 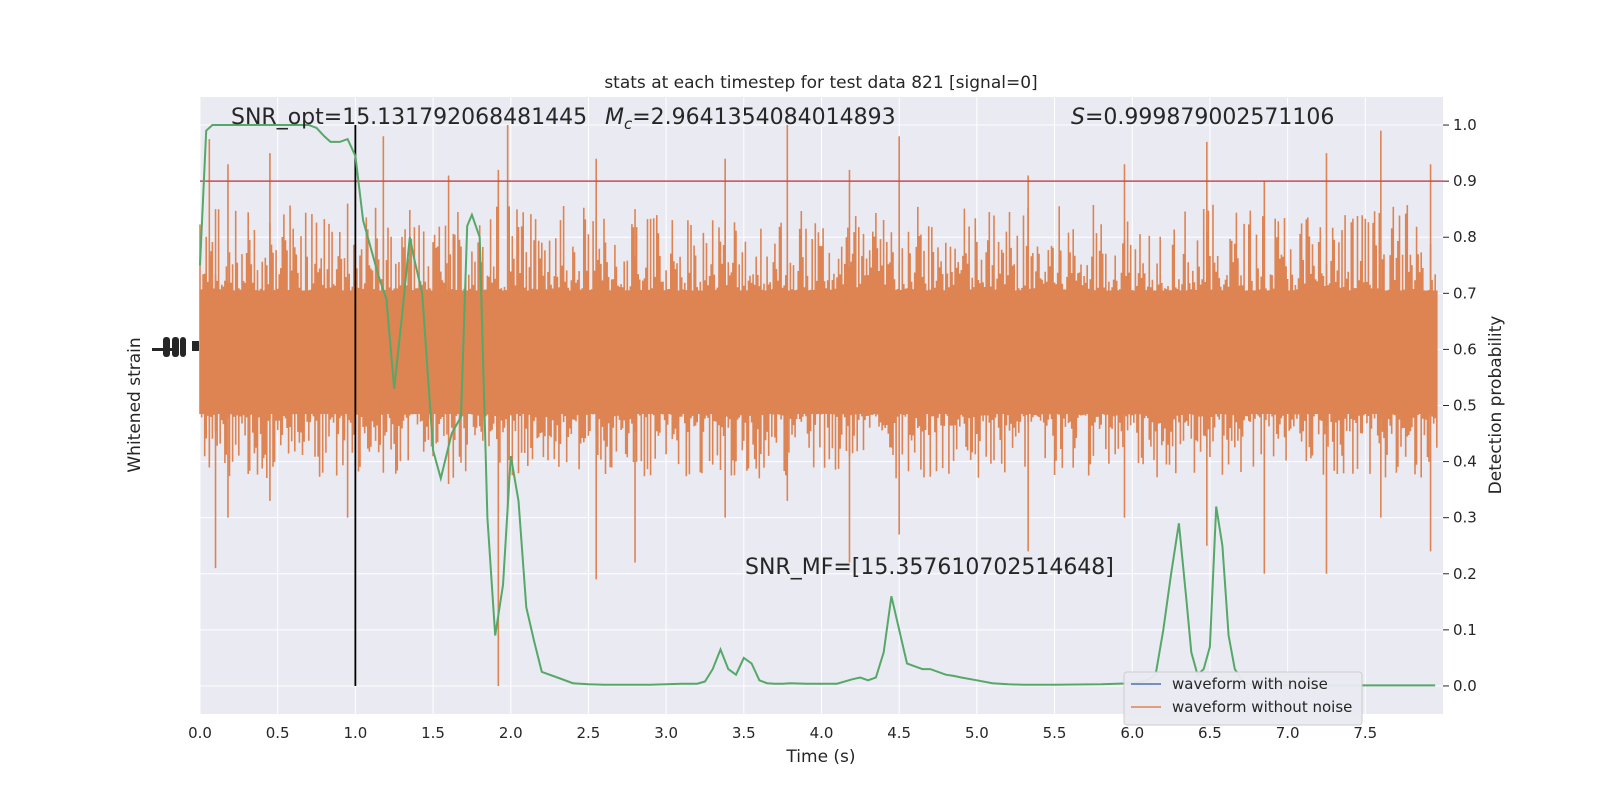 What do you see at coordinates (1465, 518) in the screenshot?
I see `y-right-tick-label: 0.3` at bounding box center [1465, 518].